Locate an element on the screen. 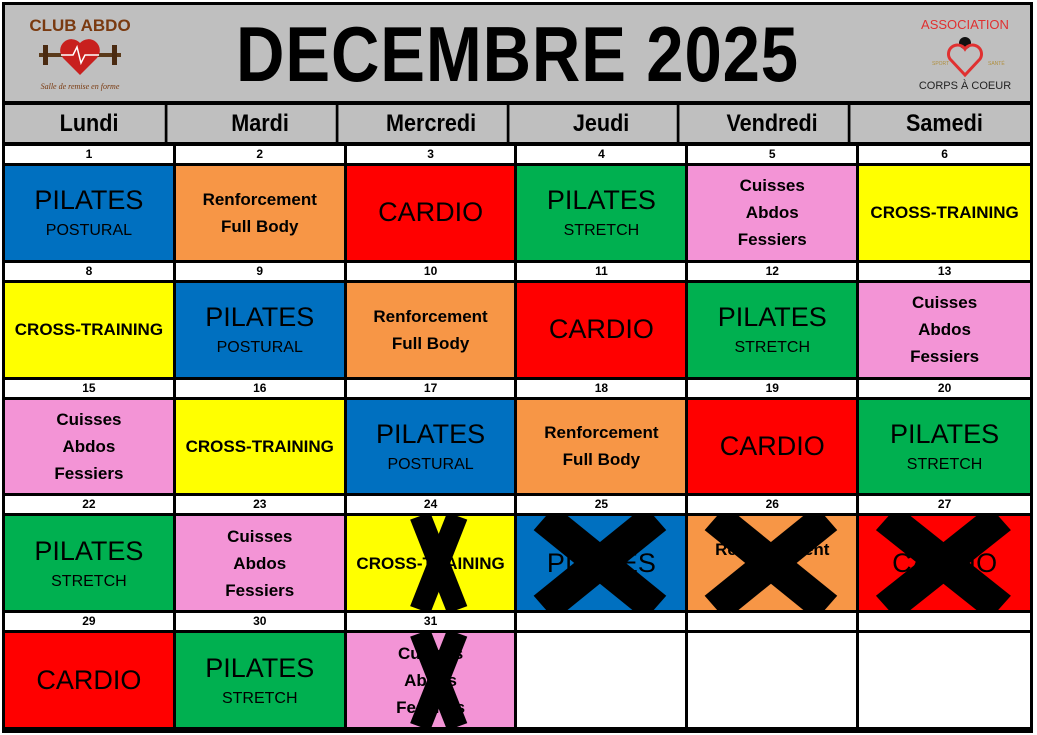 The width and height of the screenshot is (1037, 735). day-number: 31 is located at coordinates (430, 623).